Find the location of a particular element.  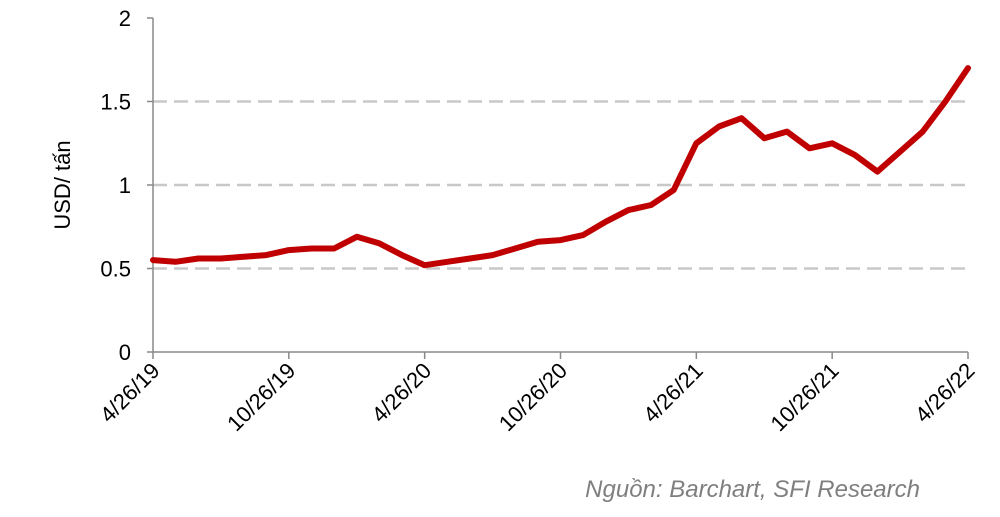

y-tick-label: 2 is located at coordinates (125, 18).